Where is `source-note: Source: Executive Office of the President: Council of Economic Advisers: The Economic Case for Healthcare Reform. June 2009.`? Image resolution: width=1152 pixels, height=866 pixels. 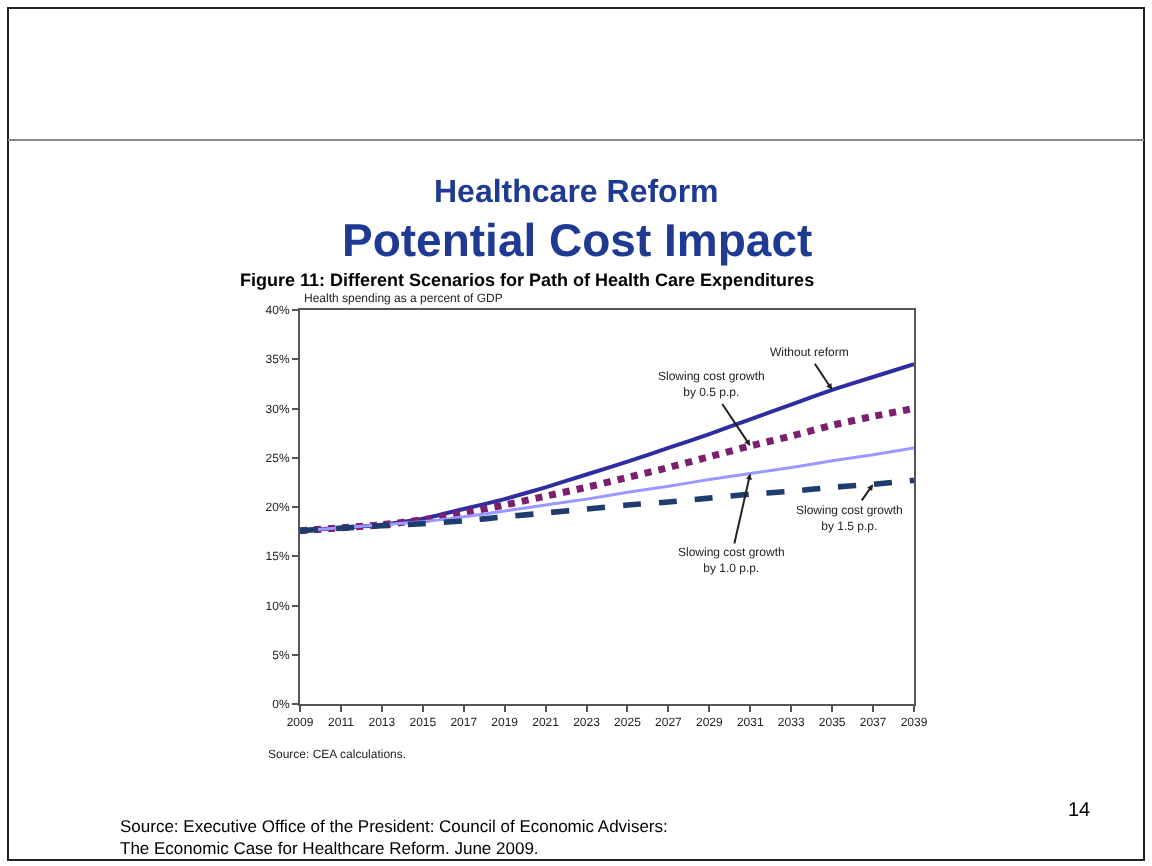
source-note: Source: Executive Office of the President: Council of Economic Advisers: The Economic Case for Healthcare Reform. June 2009. is located at coordinates (394, 837).